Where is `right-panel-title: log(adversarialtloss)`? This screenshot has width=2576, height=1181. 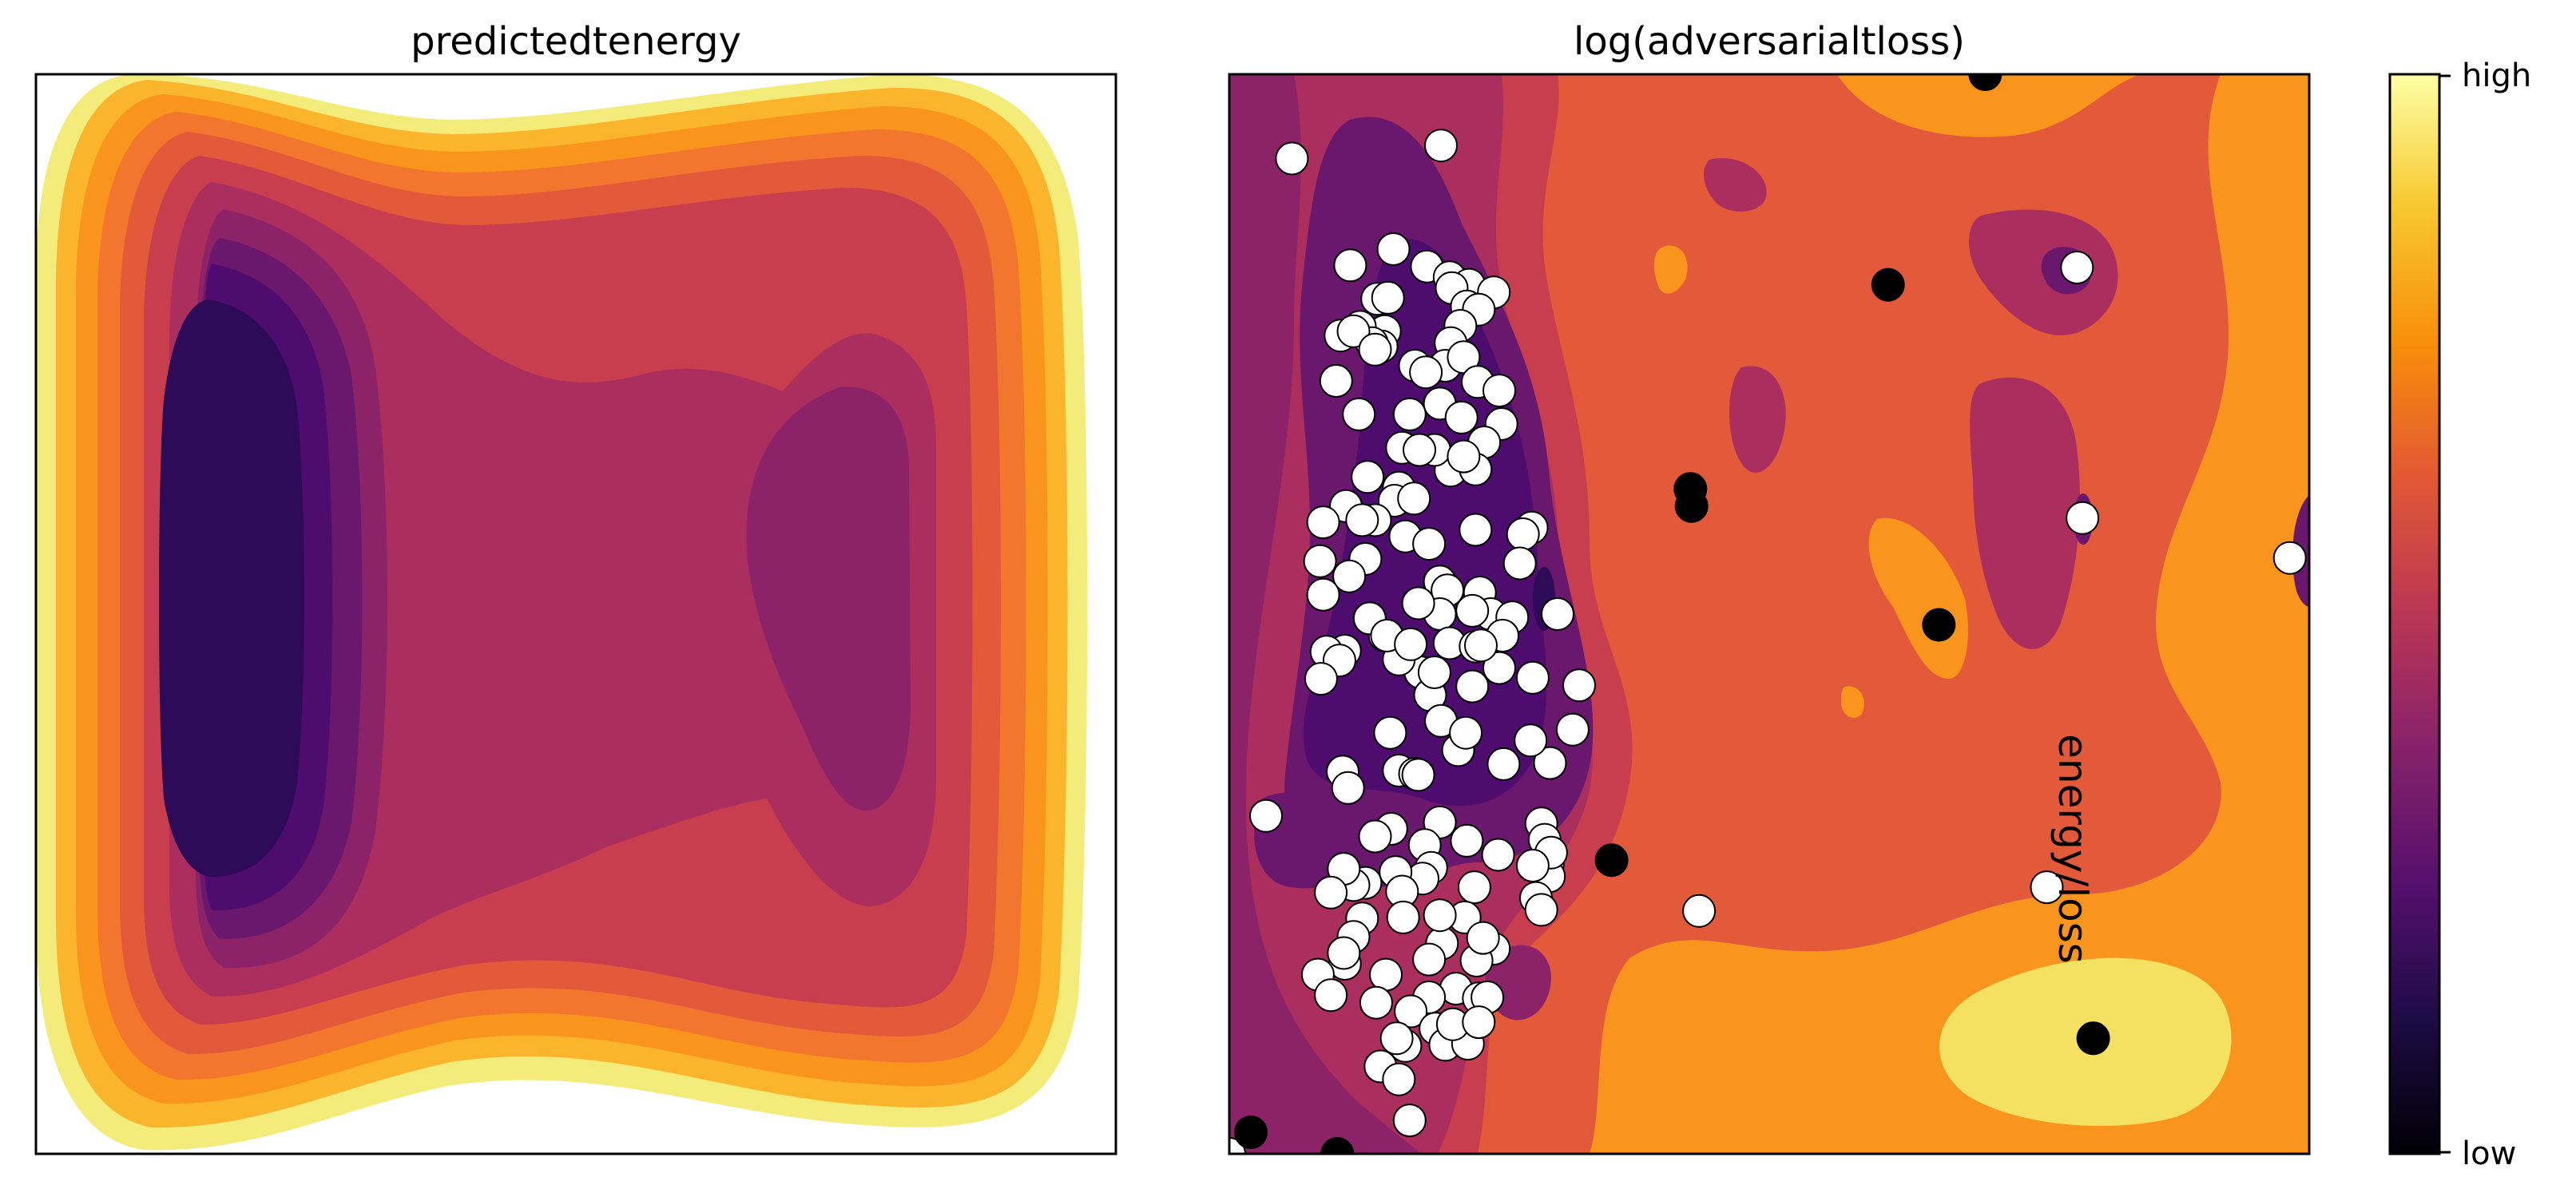 right-panel-title: log(adversarialtloss) is located at coordinates (1770, 42).